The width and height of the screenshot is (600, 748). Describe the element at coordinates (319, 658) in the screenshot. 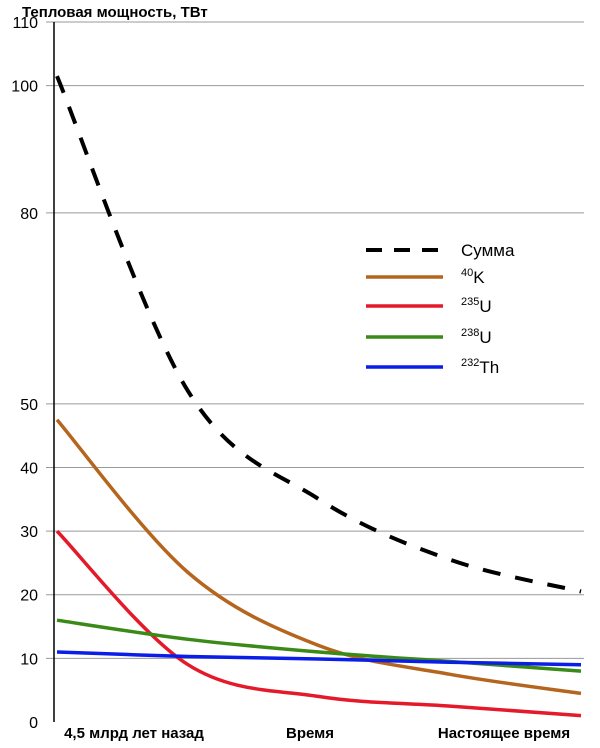

I see `series-line-232th` at that location.